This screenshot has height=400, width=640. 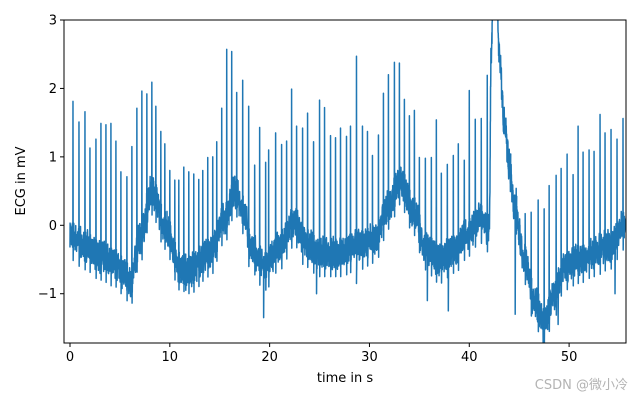 I want to click on y-axis-label: ECG in mV, so click(x=21, y=180).